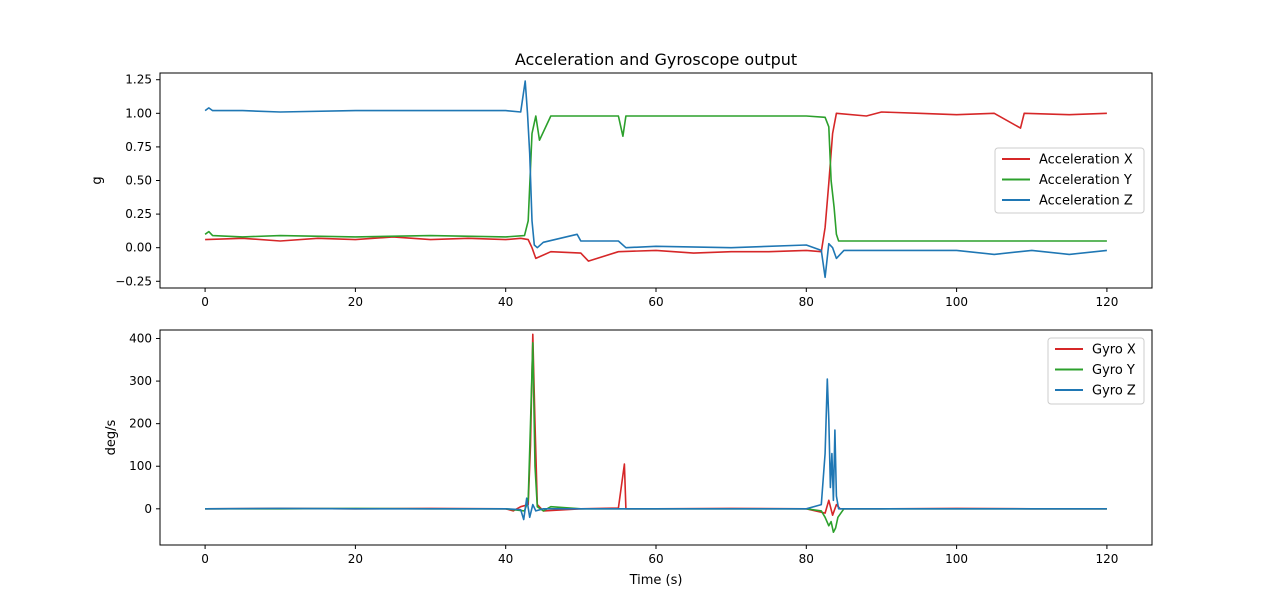 This screenshot has height=612, width=1280. I want to click on legend-label-acceleration-z: Acceleration Z, so click(1086, 201).